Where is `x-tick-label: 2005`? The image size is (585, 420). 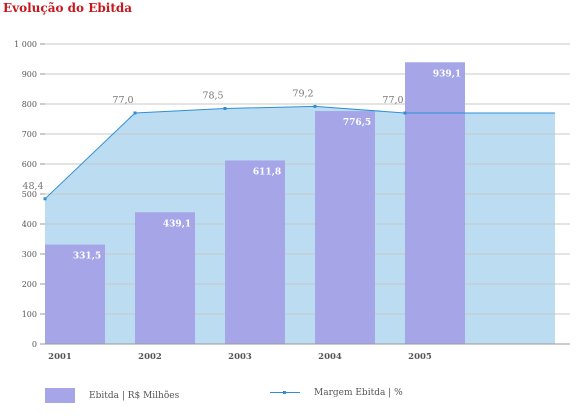
x-tick-label: 2005 is located at coordinates (420, 357).